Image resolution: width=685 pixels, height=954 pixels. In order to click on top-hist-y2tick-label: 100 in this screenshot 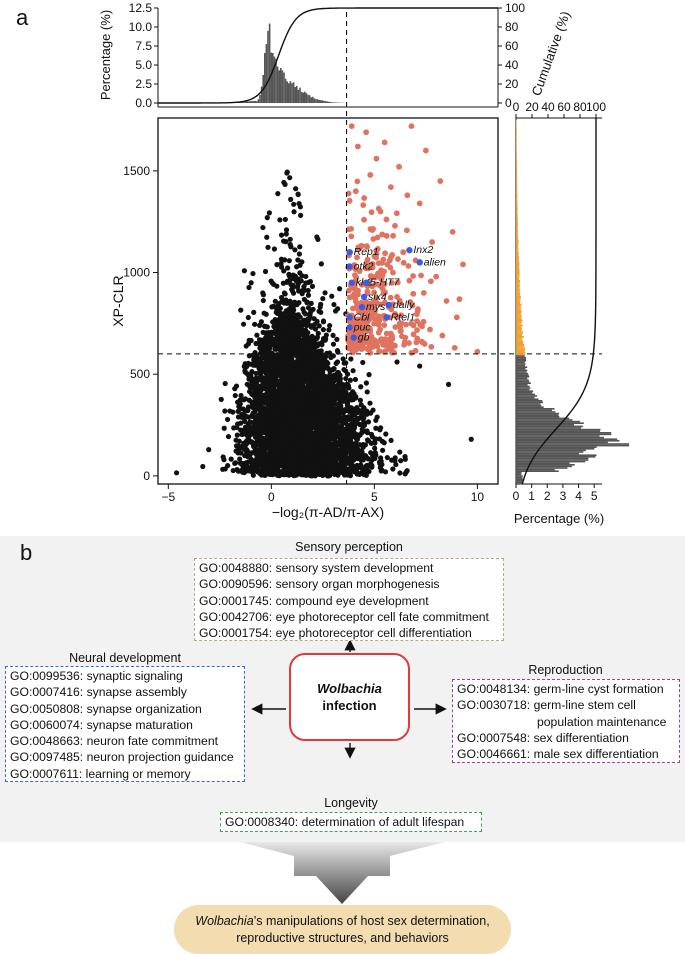, I will do `click(515, 8)`.